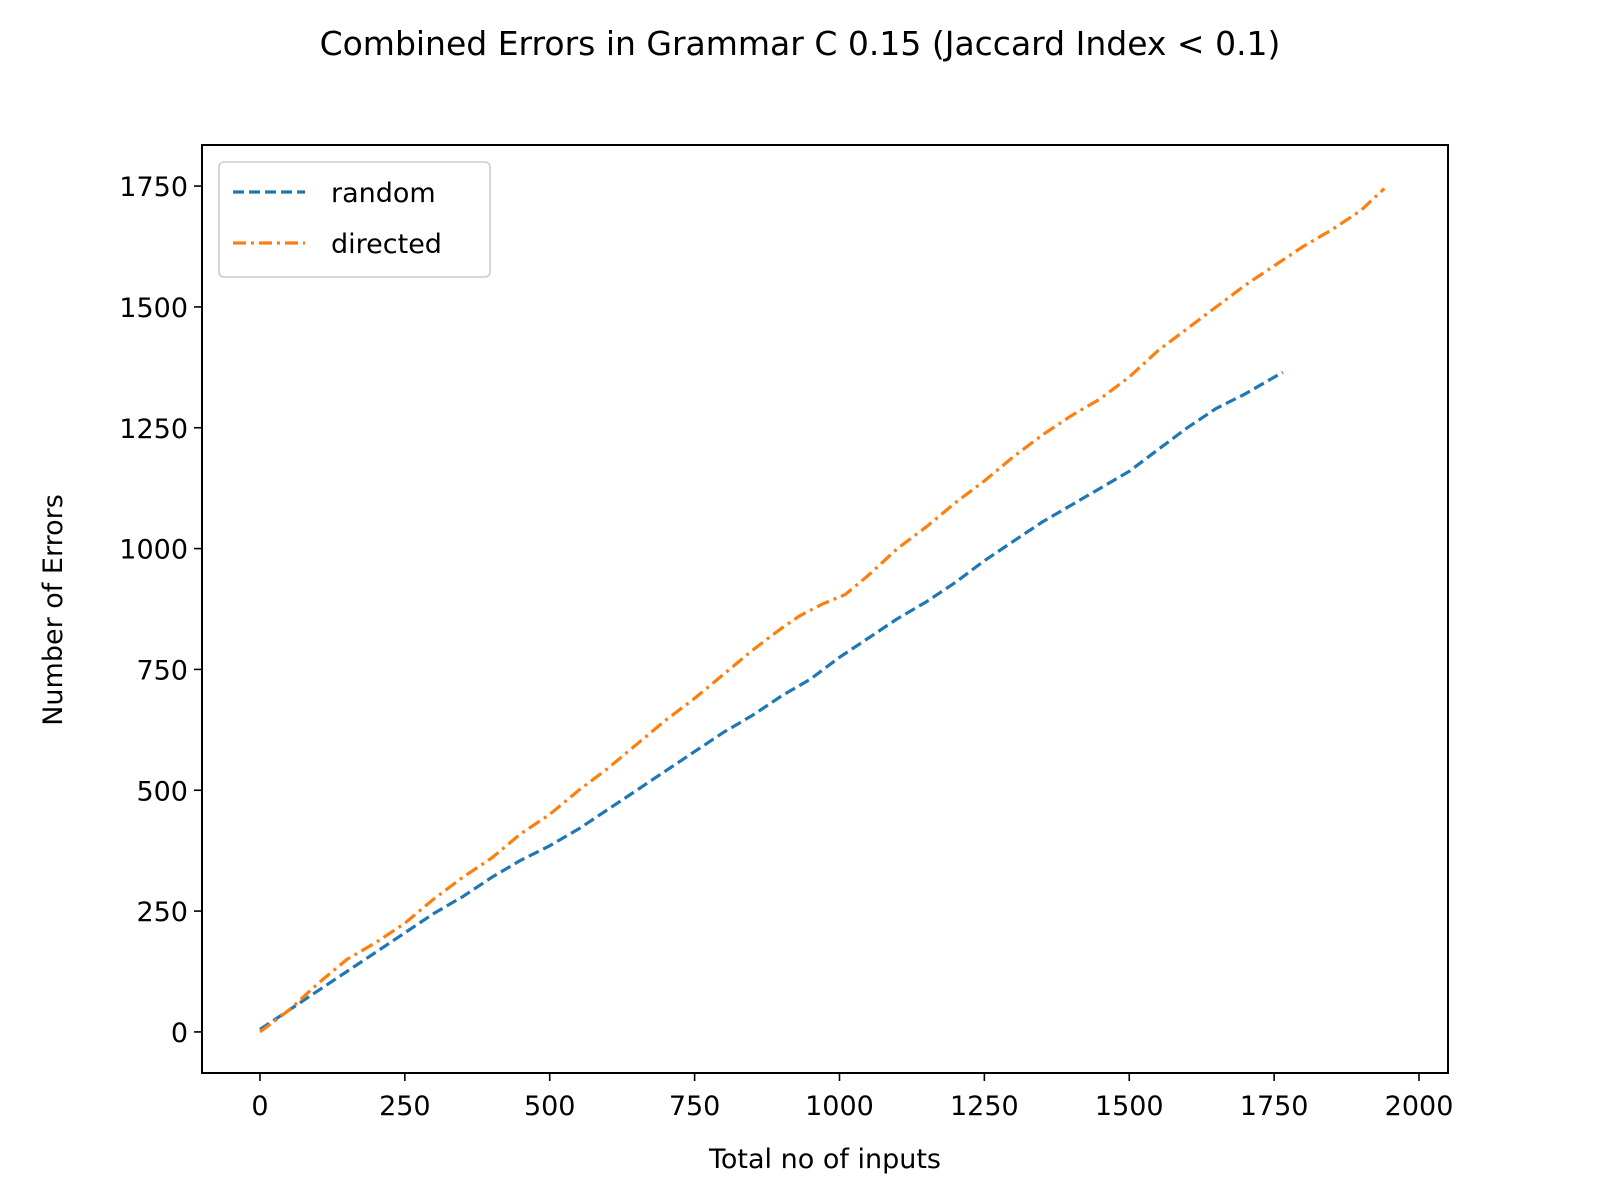 The width and height of the screenshot is (1600, 1200). Describe the element at coordinates (386, 244) in the screenshot. I see `legend-label-directed: directed` at that location.